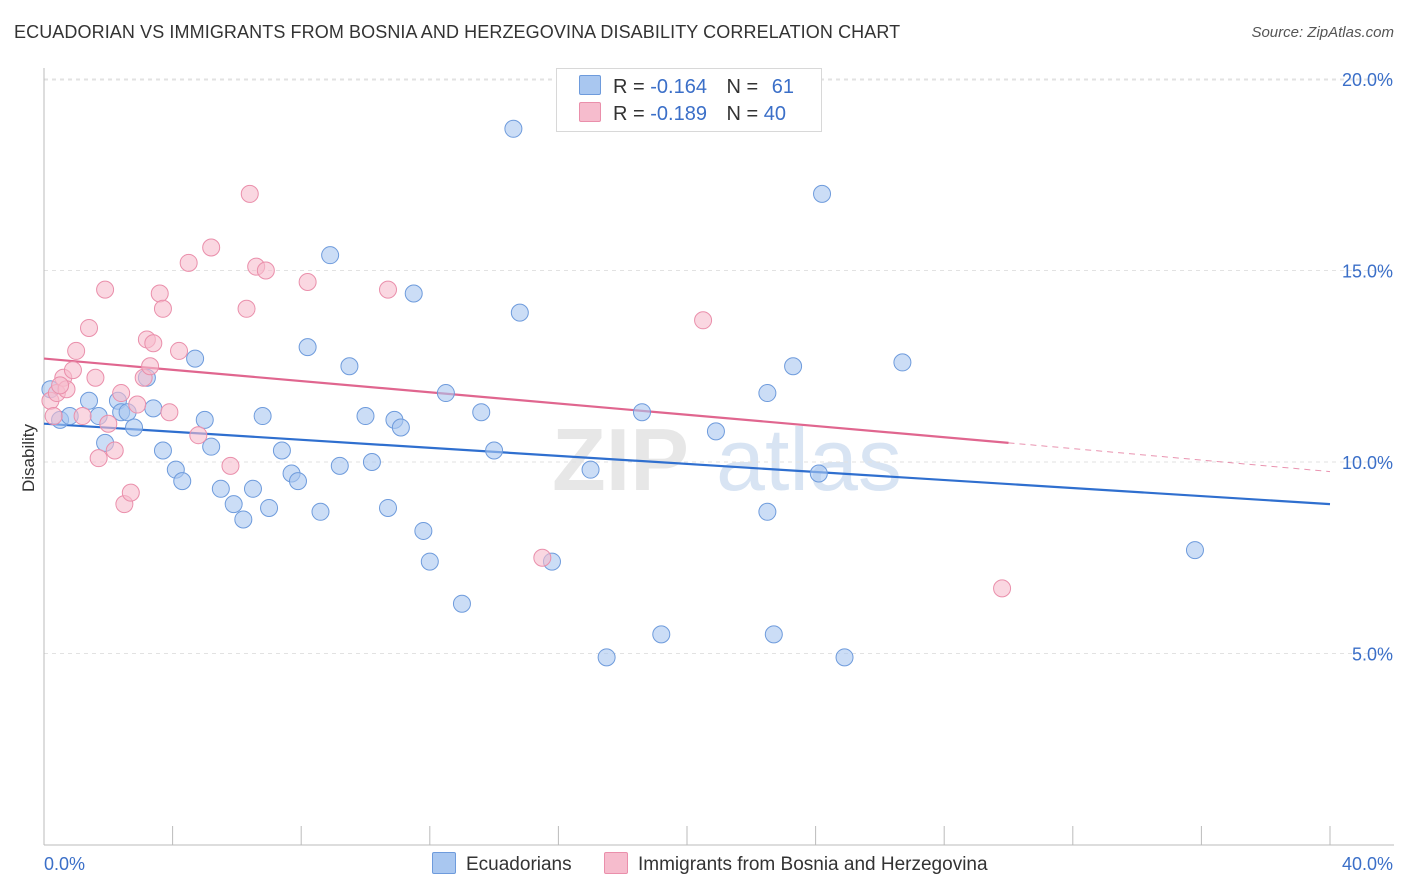  What do you see at coordinates (1367, 272) in the screenshot?
I see `y-tick-label: 15.0%` at bounding box center [1367, 272].